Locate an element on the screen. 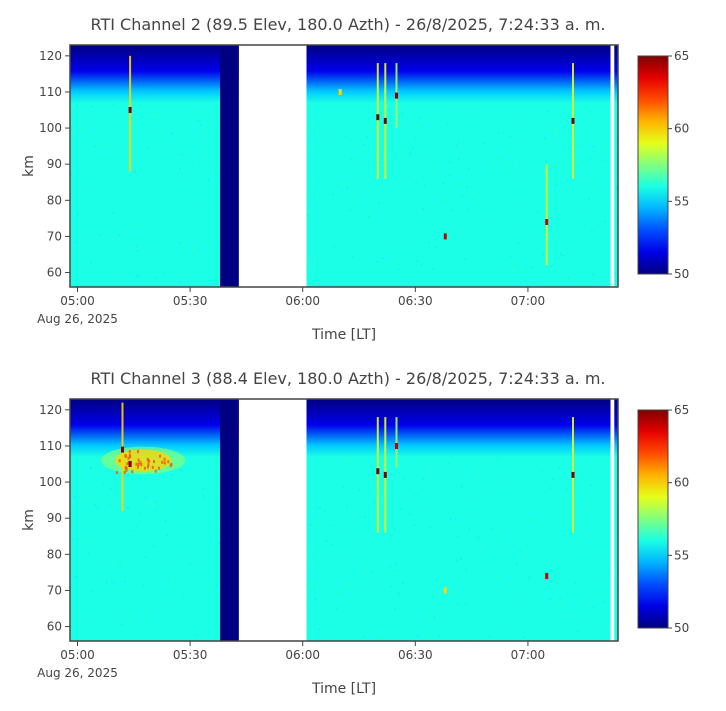  colorbar is located at coordinates (653, 519).